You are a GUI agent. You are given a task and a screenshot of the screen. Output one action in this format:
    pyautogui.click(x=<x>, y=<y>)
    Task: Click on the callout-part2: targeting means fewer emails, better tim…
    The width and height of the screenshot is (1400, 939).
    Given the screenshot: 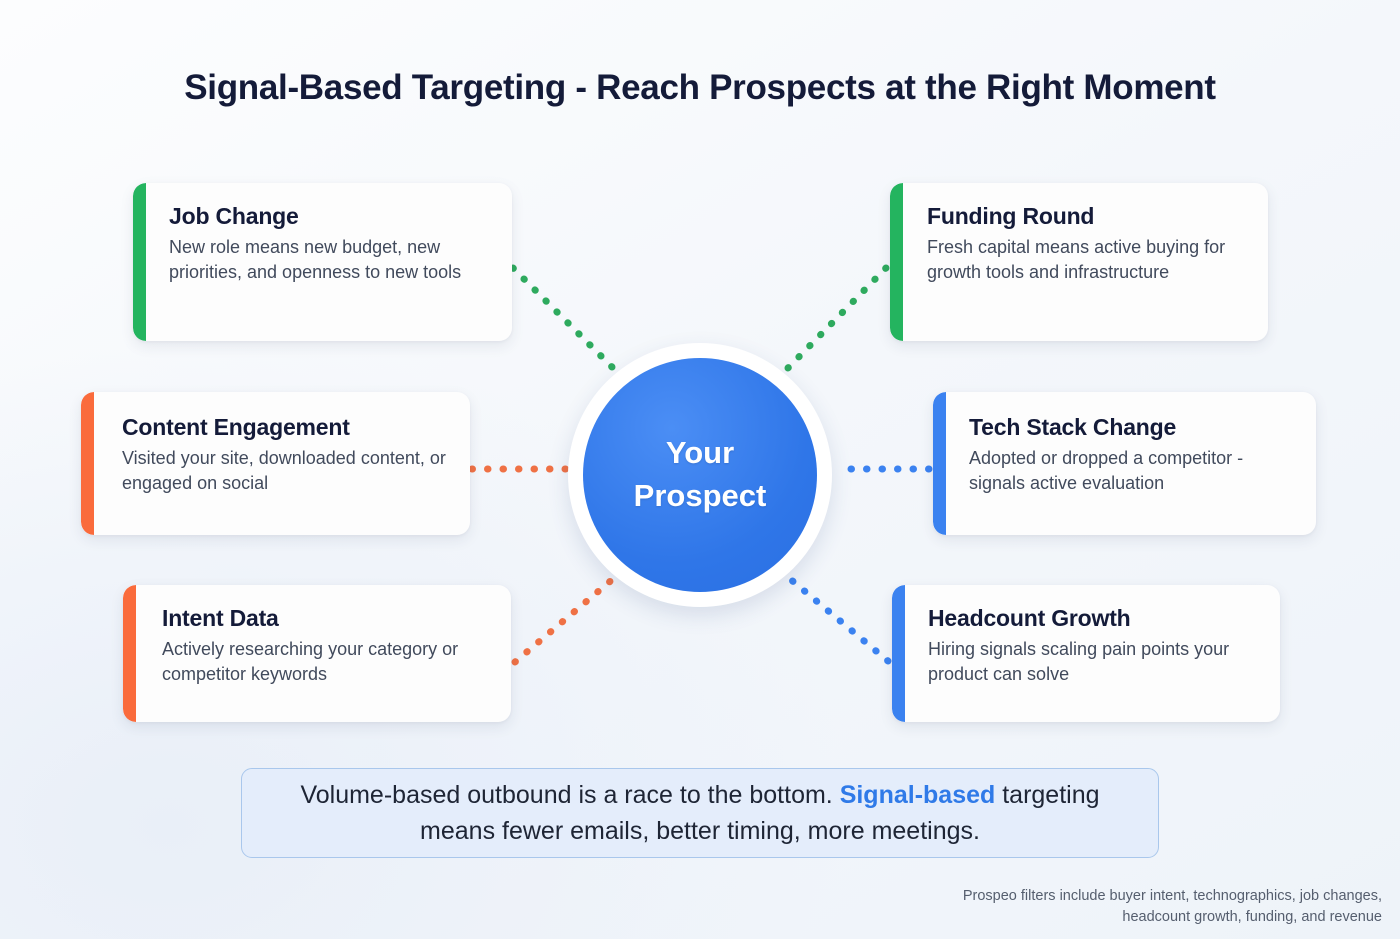 What is the action you would take?
    pyautogui.click(x=760, y=812)
    